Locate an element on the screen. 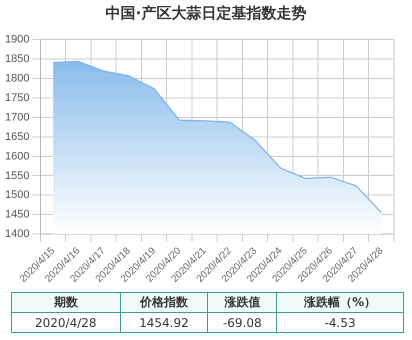 This screenshot has height=340, width=412. y-tick-label: 1700 is located at coordinates (17, 117).